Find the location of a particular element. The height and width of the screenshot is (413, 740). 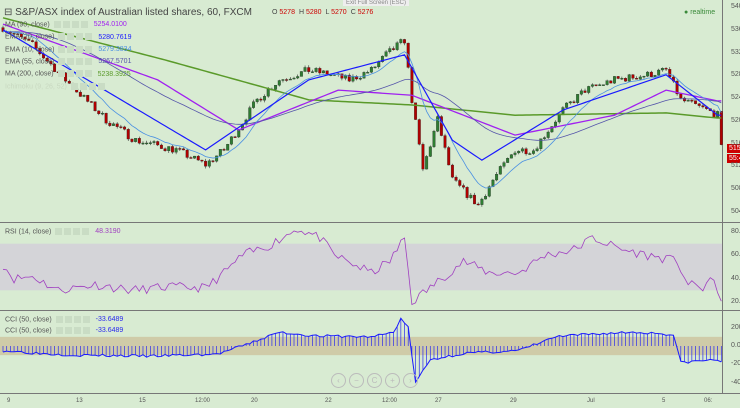

rsi-legend: RSI (14, close) 48.3190 is located at coordinates (63, 231).